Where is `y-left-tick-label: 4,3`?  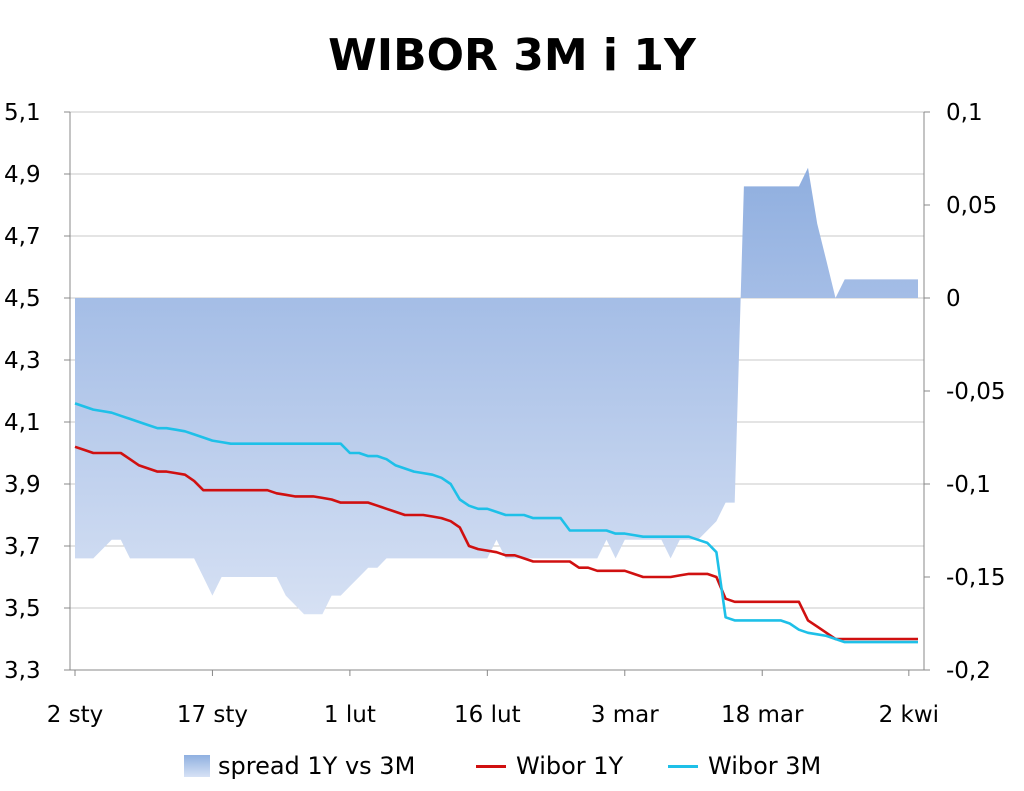
y-left-tick-label: 4,3 is located at coordinates (22, 361).